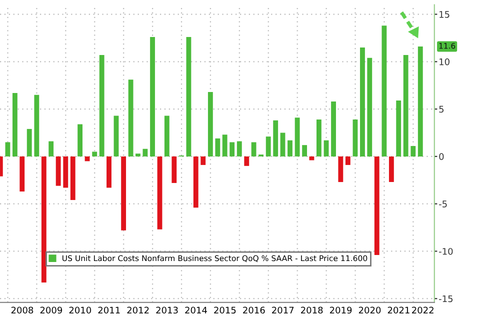 The width and height of the screenshot is (480, 320). What do you see at coordinates (167, 310) in the screenshot?
I see `x-tick-label: 2013` at bounding box center [167, 310].